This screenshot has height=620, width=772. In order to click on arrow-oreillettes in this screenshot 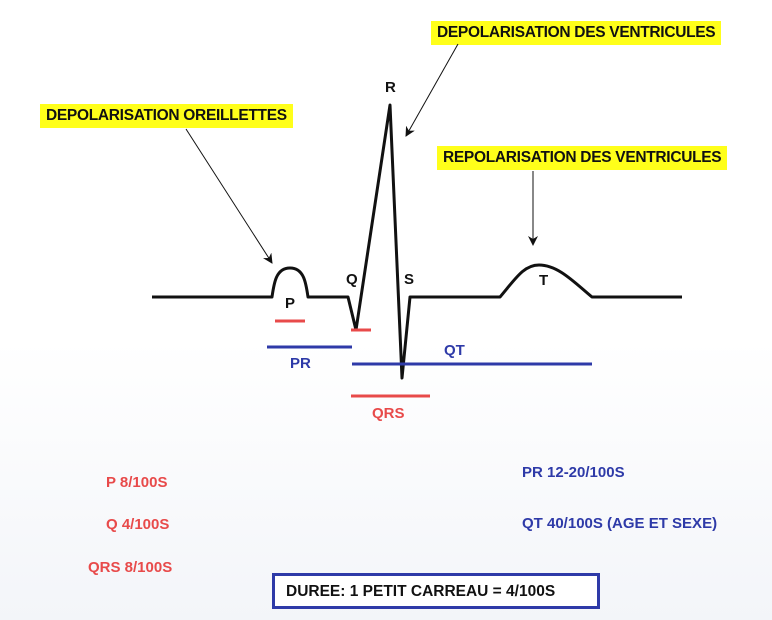, I will do `click(229, 196)`.